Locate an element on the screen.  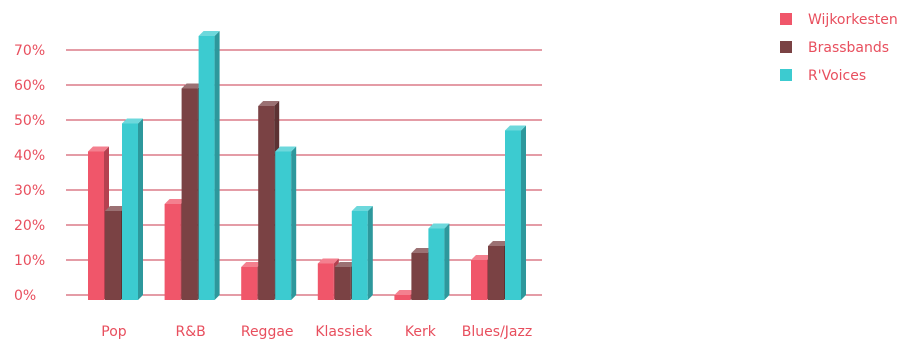
y-tick-label: 70% is located at coordinates (29, 51).